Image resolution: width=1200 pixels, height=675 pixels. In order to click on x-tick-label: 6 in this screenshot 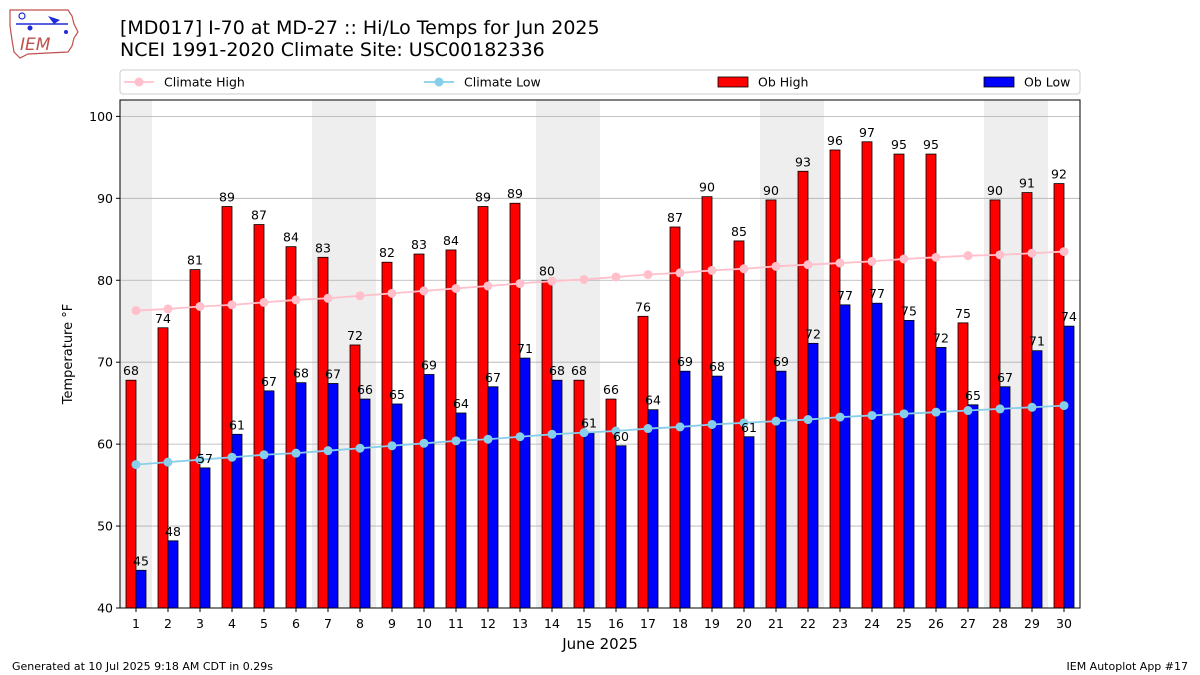, I will do `click(296, 623)`.